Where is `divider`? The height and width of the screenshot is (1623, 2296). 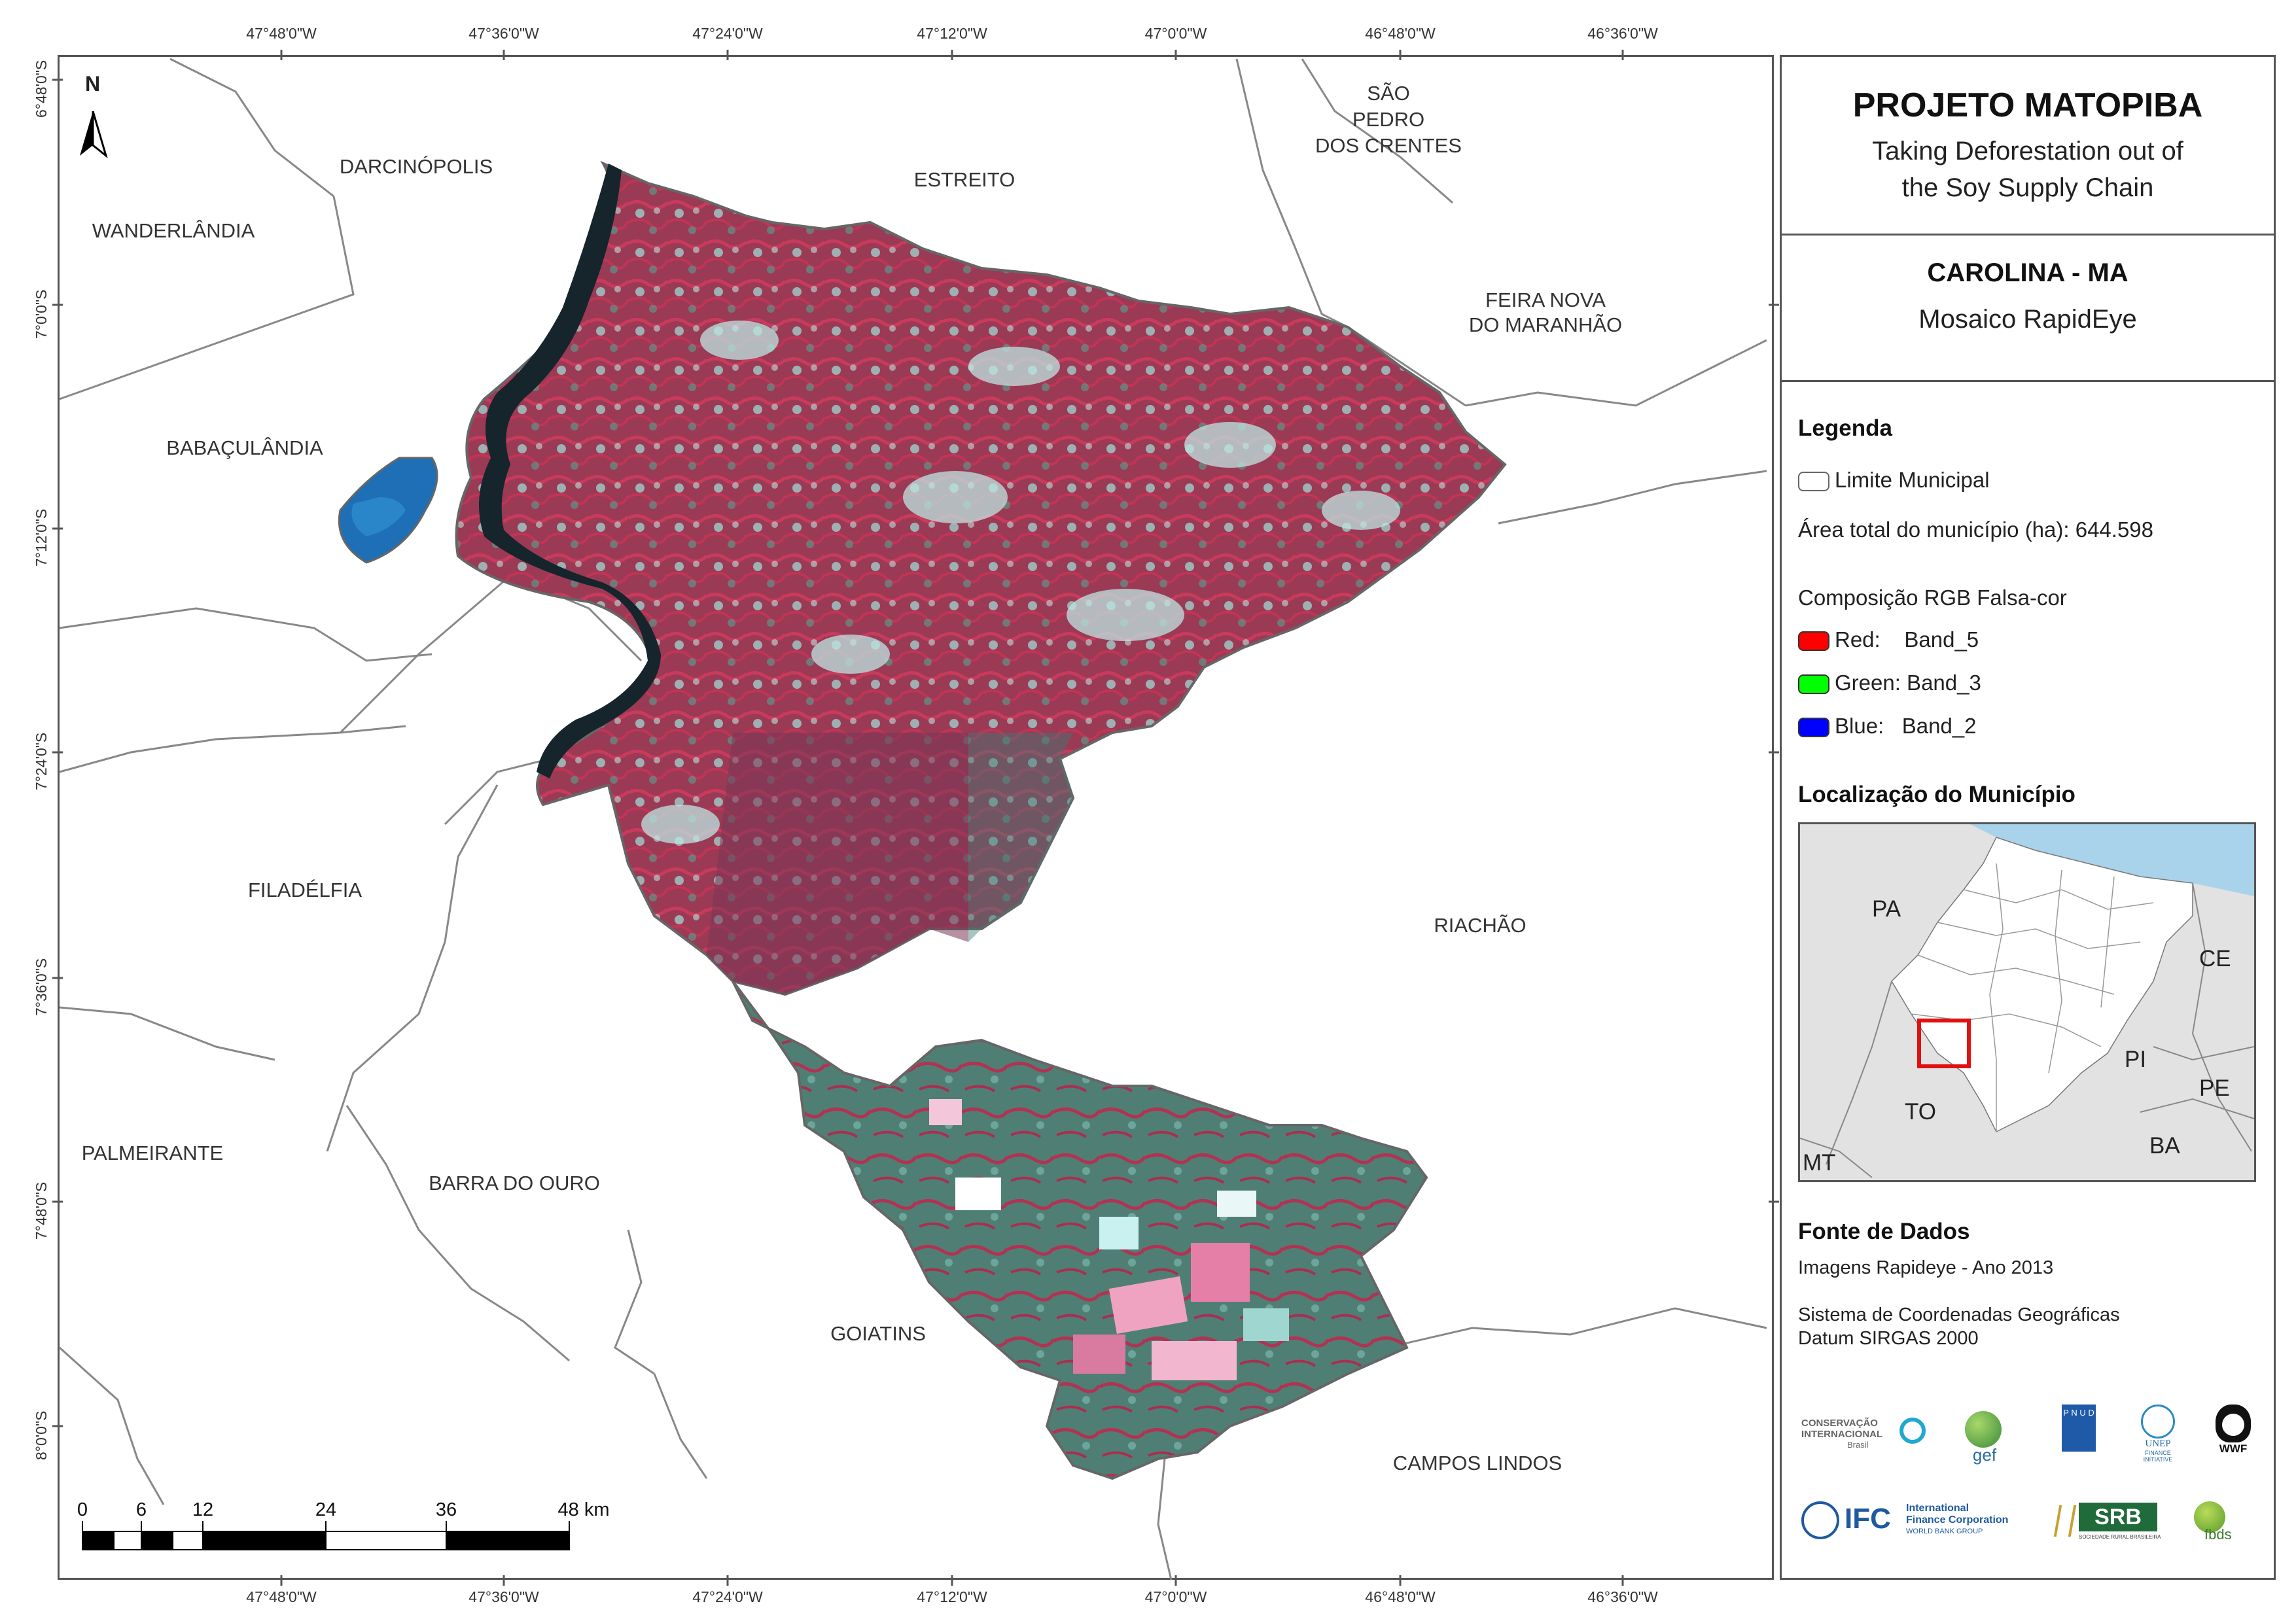
divider is located at coordinates (2028, 235).